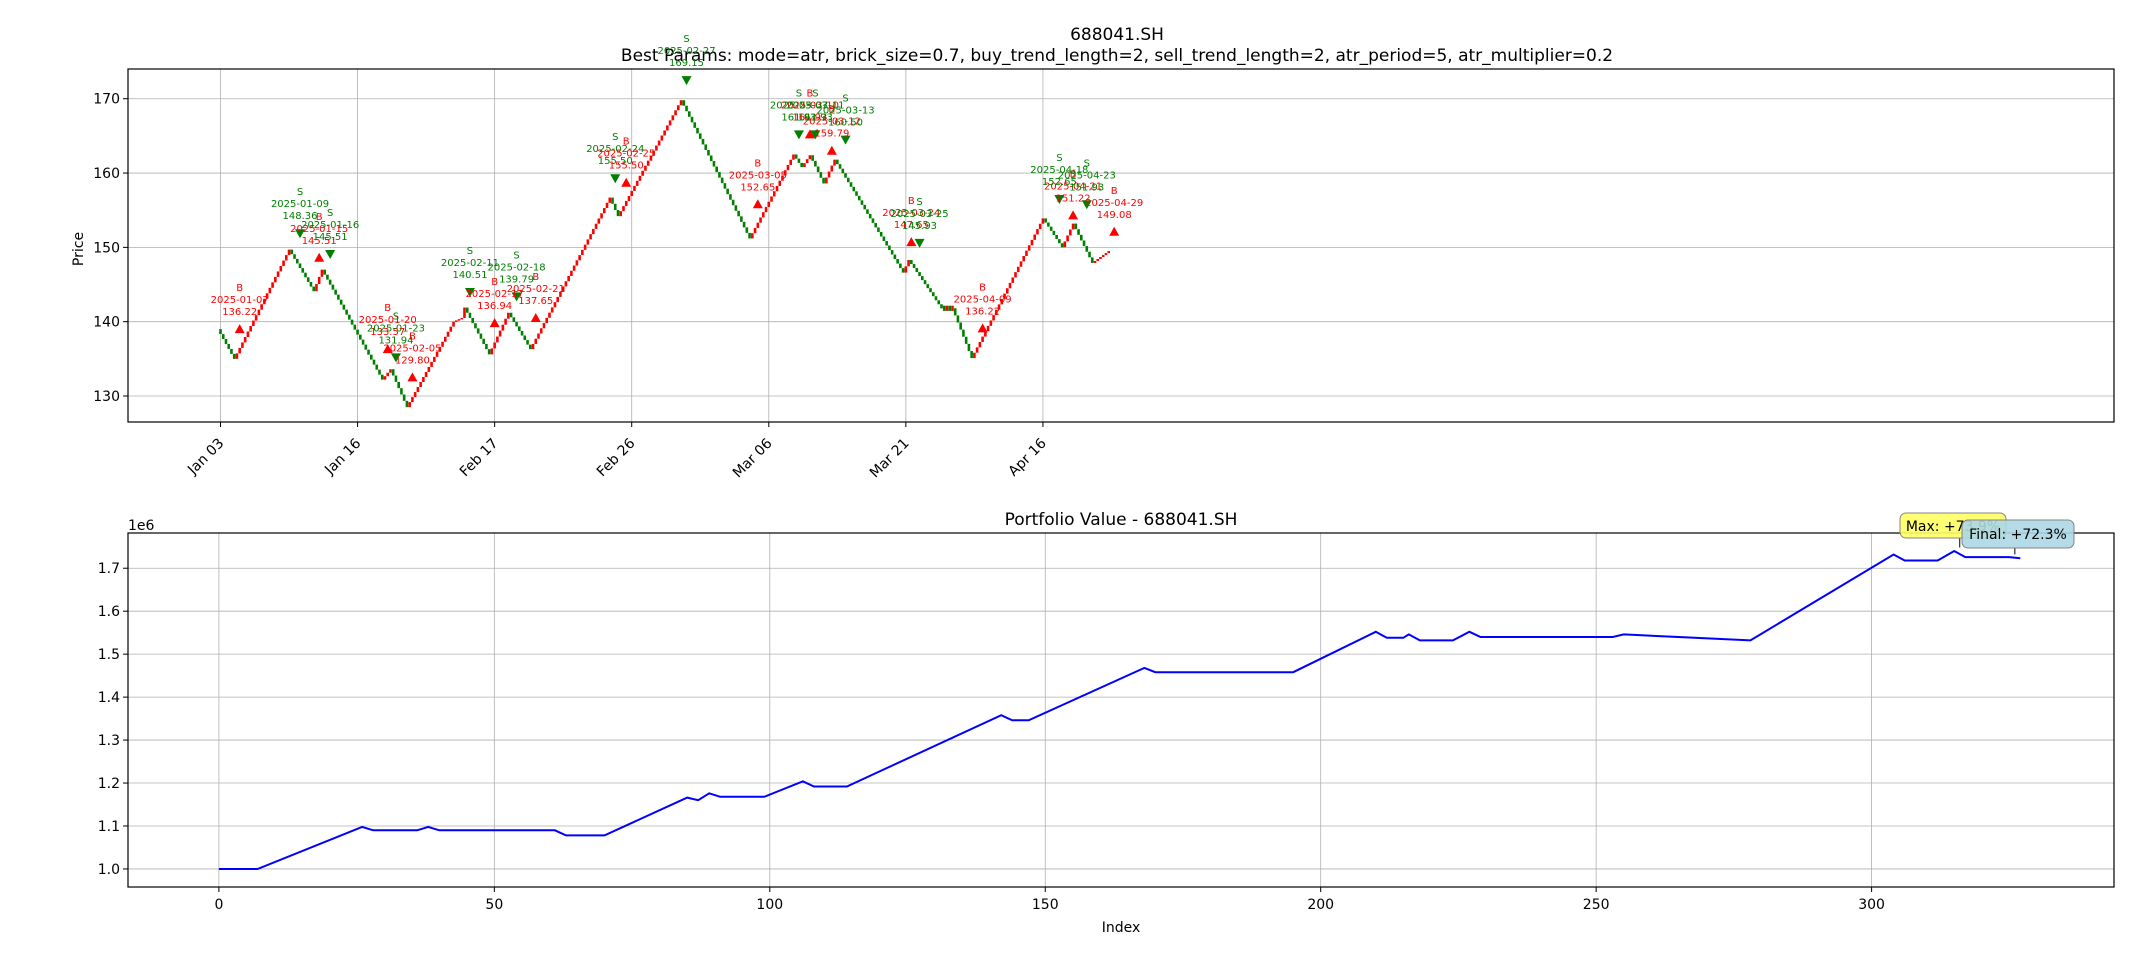 Image resolution: width=2138 pixels, height=956 pixels. I want to click on sell-label-price: 145.51, so click(330, 237).